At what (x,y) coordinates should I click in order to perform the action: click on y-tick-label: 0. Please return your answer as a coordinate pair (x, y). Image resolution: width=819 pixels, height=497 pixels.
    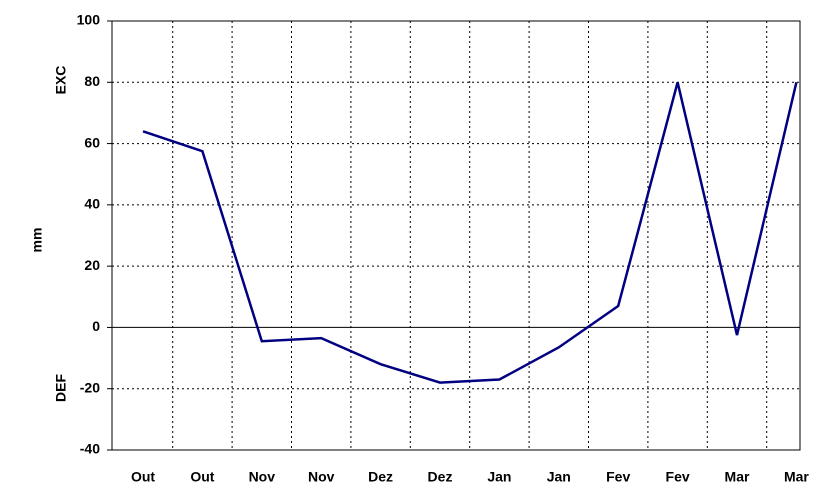
    Looking at the image, I should click on (96, 326).